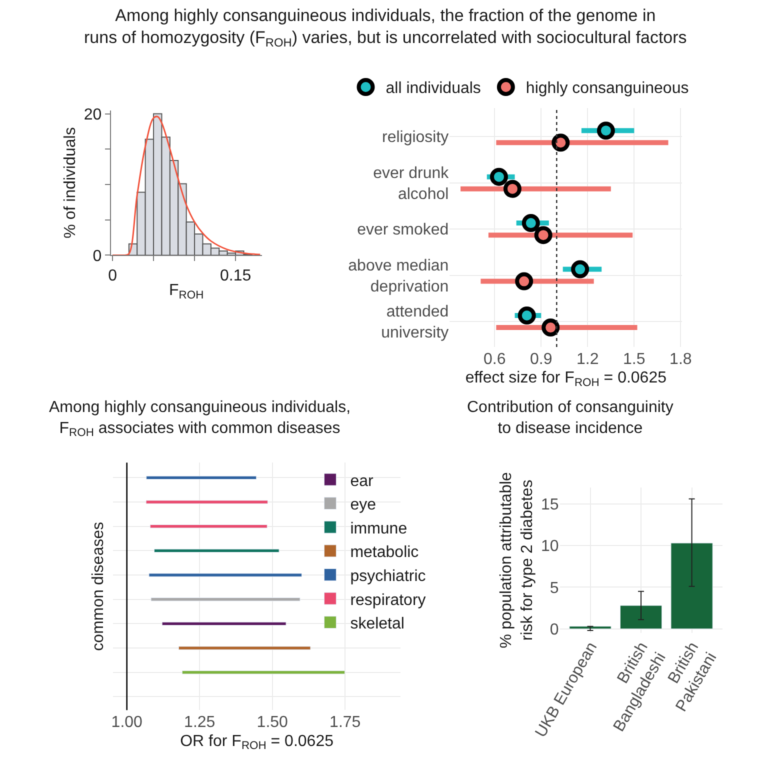 The height and width of the screenshot is (771, 770). I want to click on y-axis-title: % of individuals, so click(70, 182).